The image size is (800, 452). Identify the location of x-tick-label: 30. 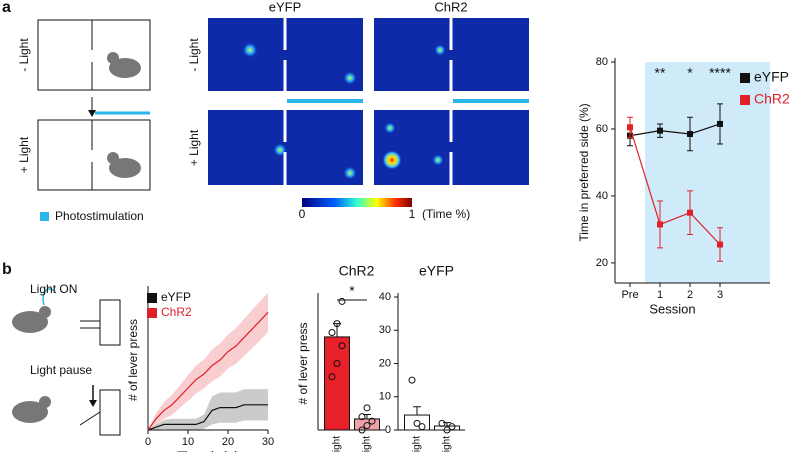
(268, 442).